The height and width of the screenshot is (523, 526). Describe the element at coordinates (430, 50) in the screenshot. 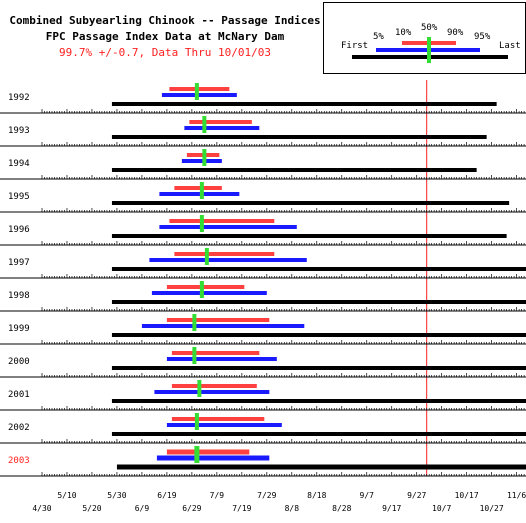

I see `legend-swatches` at that location.